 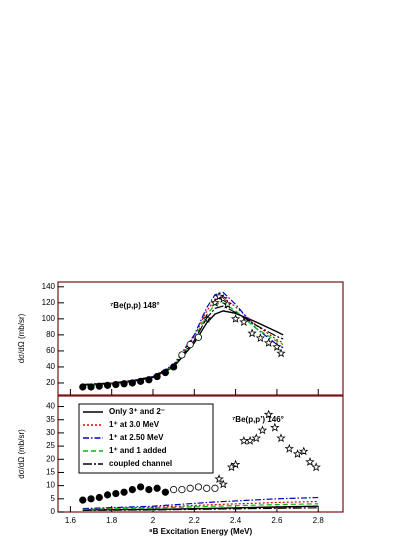 What do you see at coordinates (201, 531) in the screenshot?
I see `x-axis-label: ⁸B Excitation Energy (MeV)` at bounding box center [201, 531].